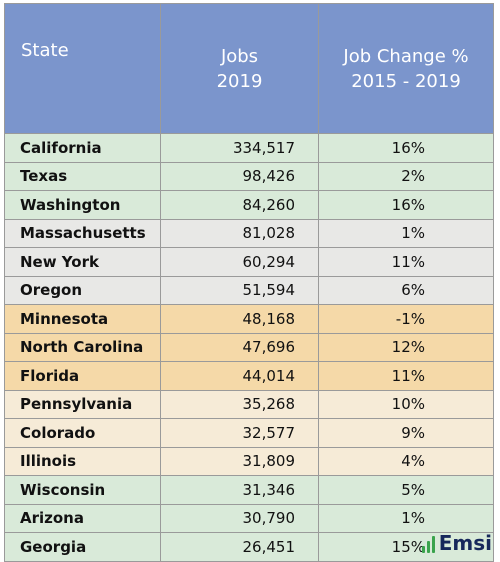  I want to click on job-change-cell: 5%, so click(406, 490).